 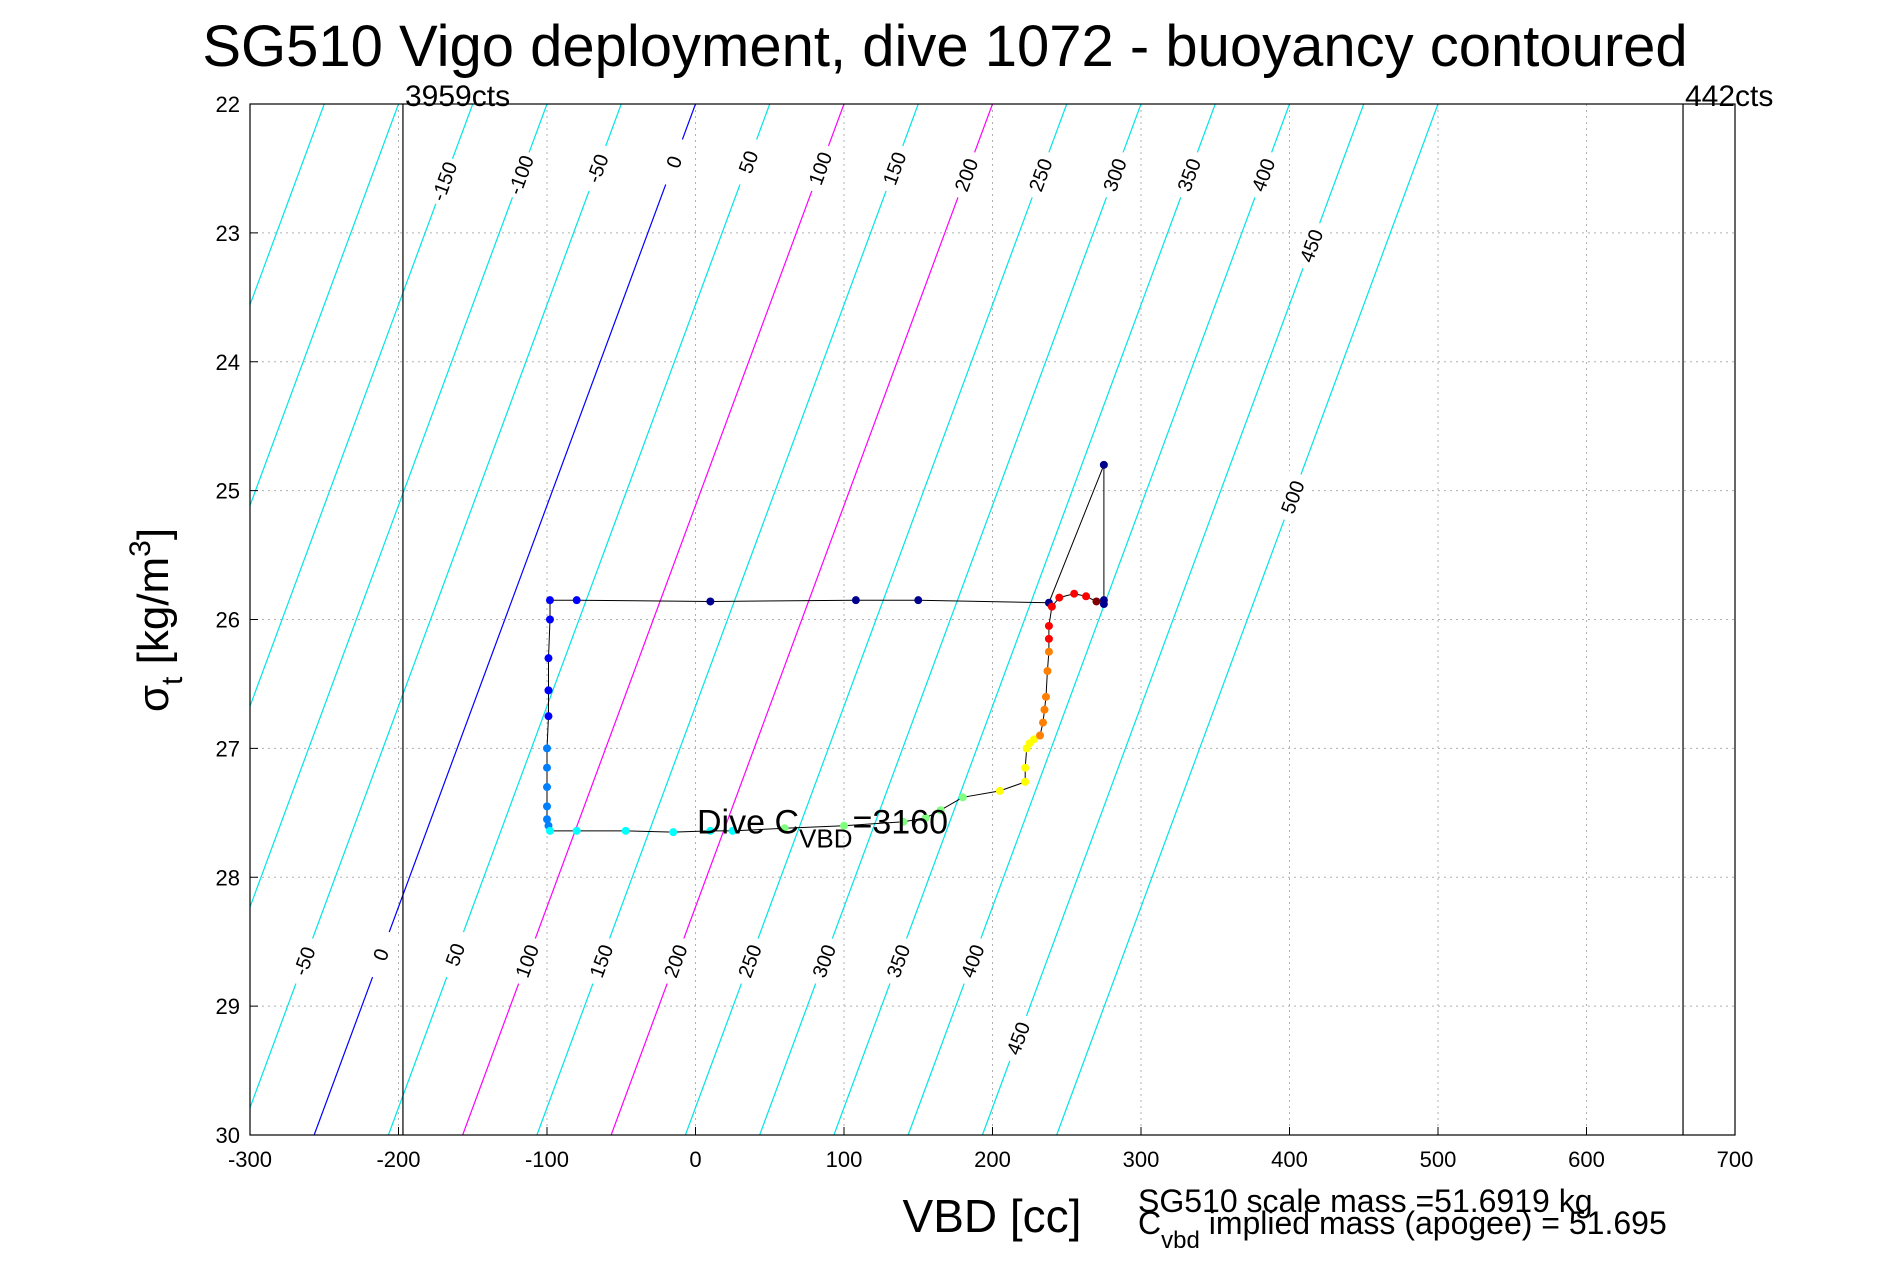 I want to click on dive-cvbd-subscript: VBD, so click(x=825, y=838).